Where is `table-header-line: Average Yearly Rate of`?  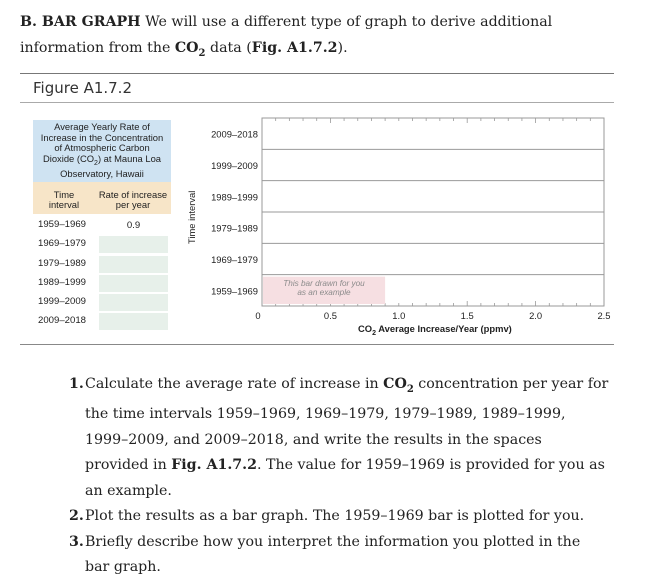
table-header-line: Average Yearly Rate of is located at coordinates (102, 126).